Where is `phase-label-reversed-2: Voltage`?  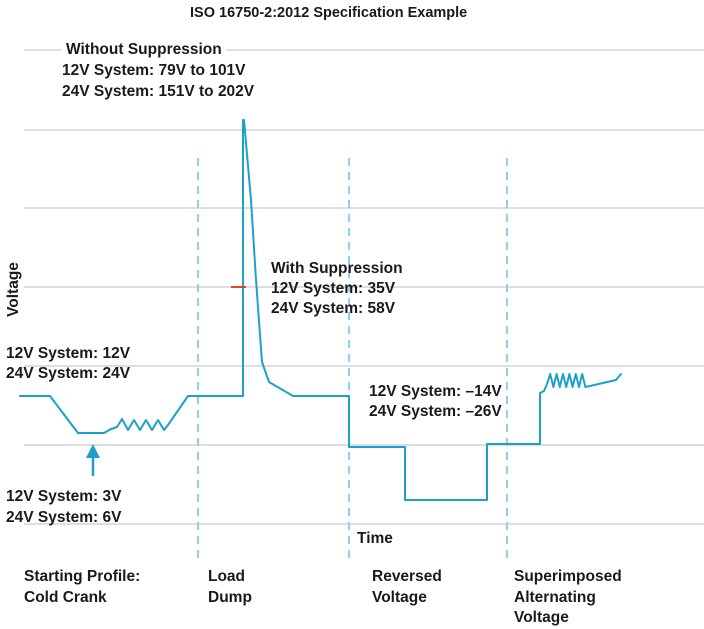
phase-label-reversed-2: Voltage is located at coordinates (399, 597).